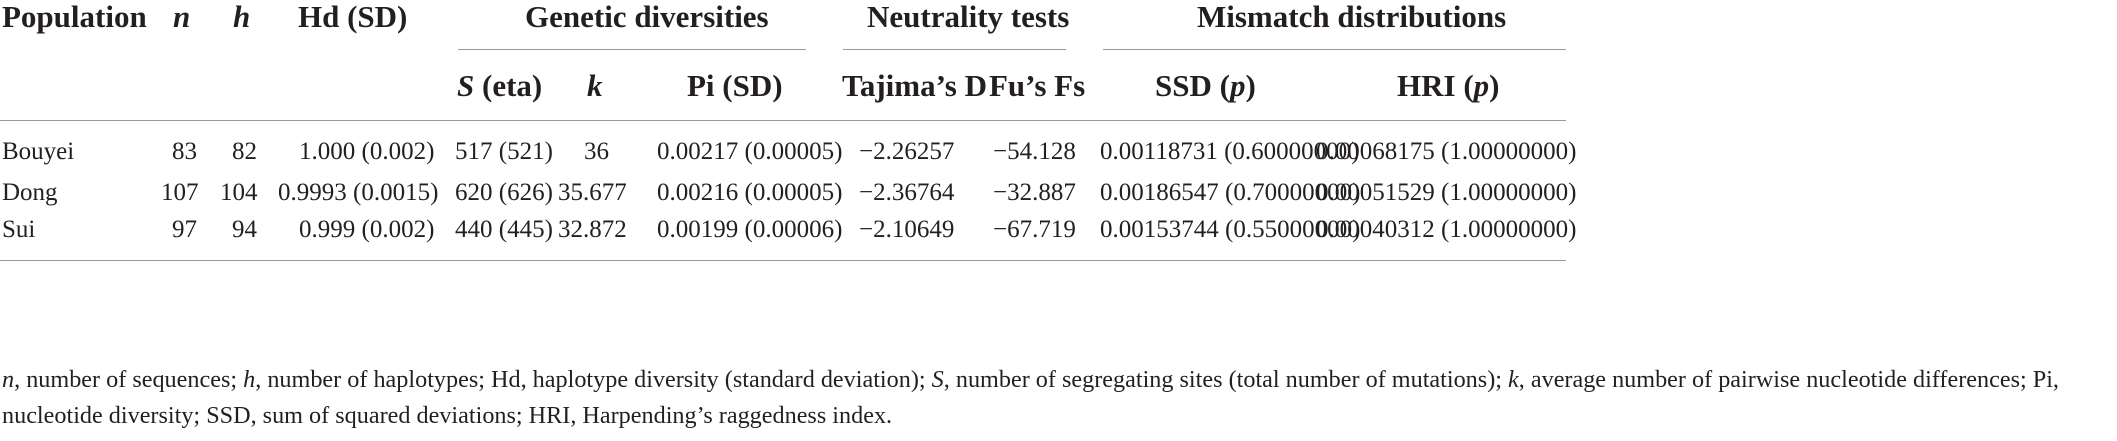 The height and width of the screenshot is (441, 2117). I want to click on header-s-eta: S (eta), so click(499, 86).